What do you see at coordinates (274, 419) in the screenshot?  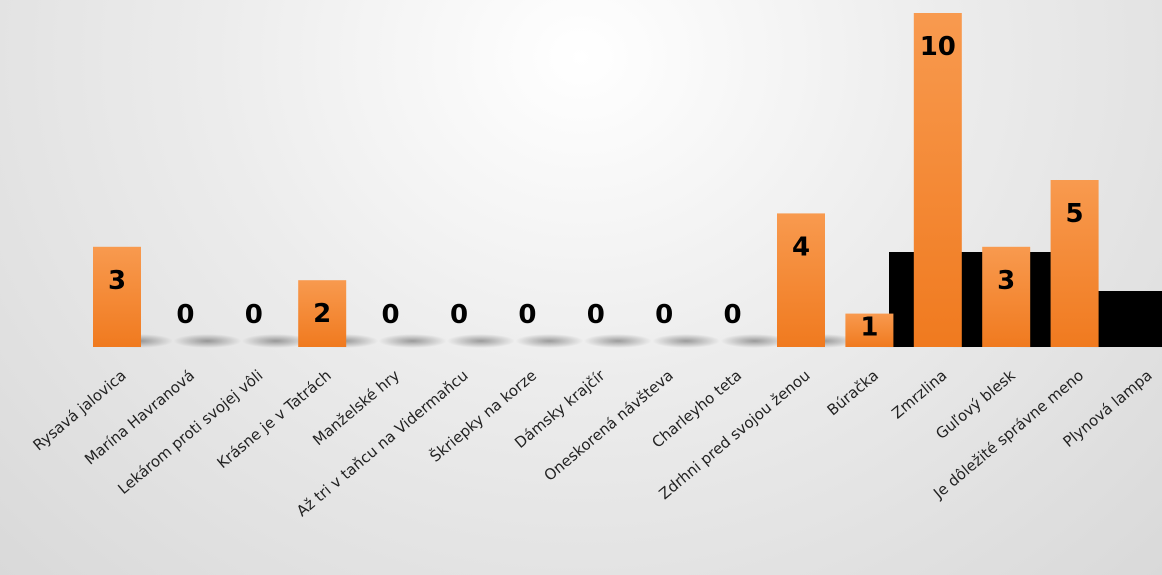 I see `category-label: Krásne je v Tatrách` at bounding box center [274, 419].